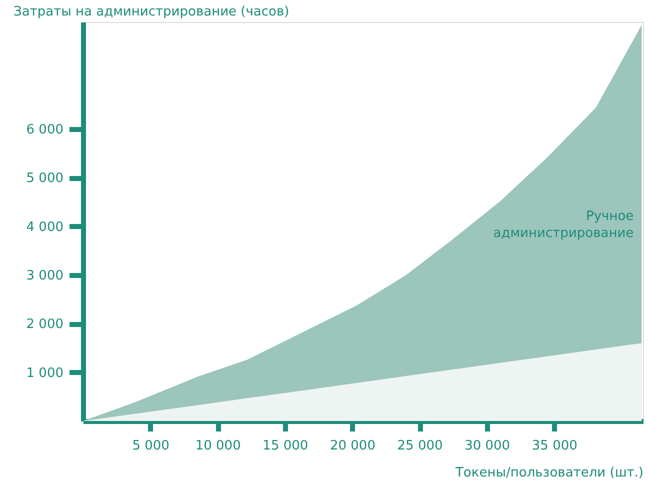 The image size is (648, 491). Describe the element at coordinates (151, 446) in the screenshot. I see `x-tick-label: 5 000` at that location.